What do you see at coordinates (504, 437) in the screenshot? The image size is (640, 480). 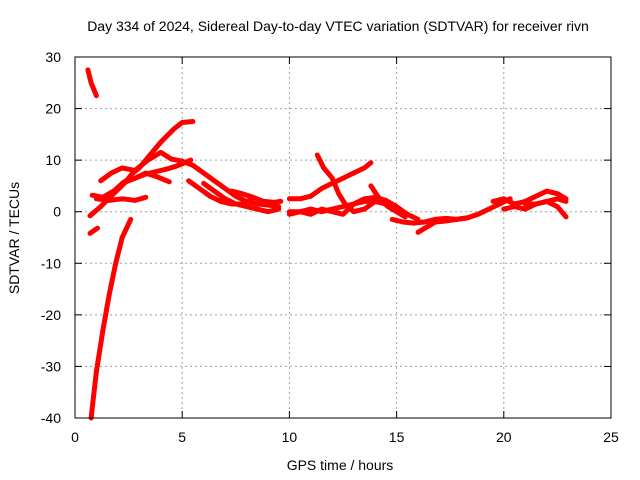 I see `x-tick-label: 20` at bounding box center [504, 437].